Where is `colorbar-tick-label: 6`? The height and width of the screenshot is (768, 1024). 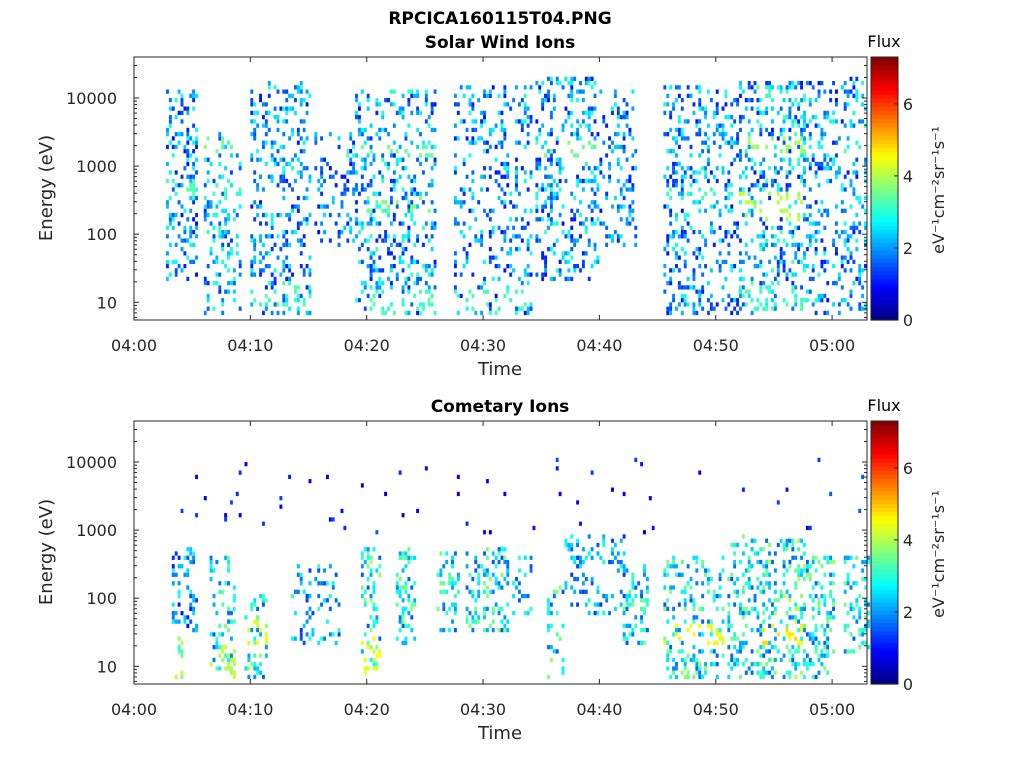 colorbar-tick-label: 6 is located at coordinates (908, 468).